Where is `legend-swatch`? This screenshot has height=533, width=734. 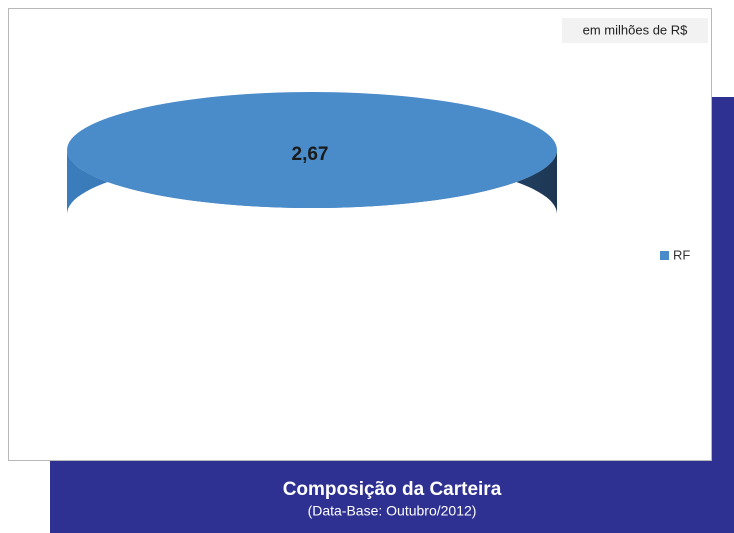
legend-swatch is located at coordinates (664, 255).